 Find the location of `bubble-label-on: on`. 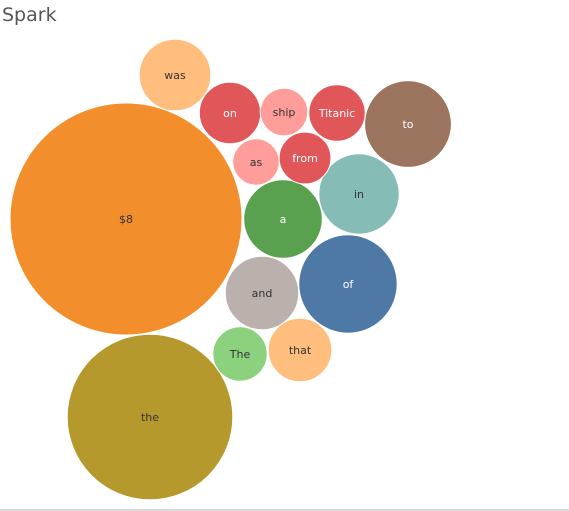

bubble-label-on: on is located at coordinates (230, 113).